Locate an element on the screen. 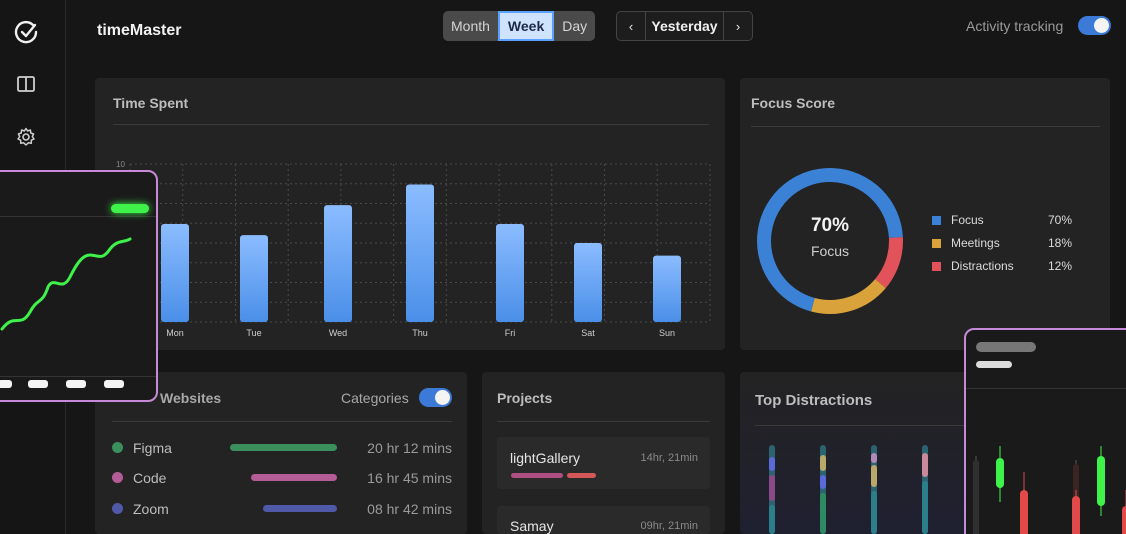 The image size is (1126, 534). date-label: Yesterday is located at coordinates (684, 26).